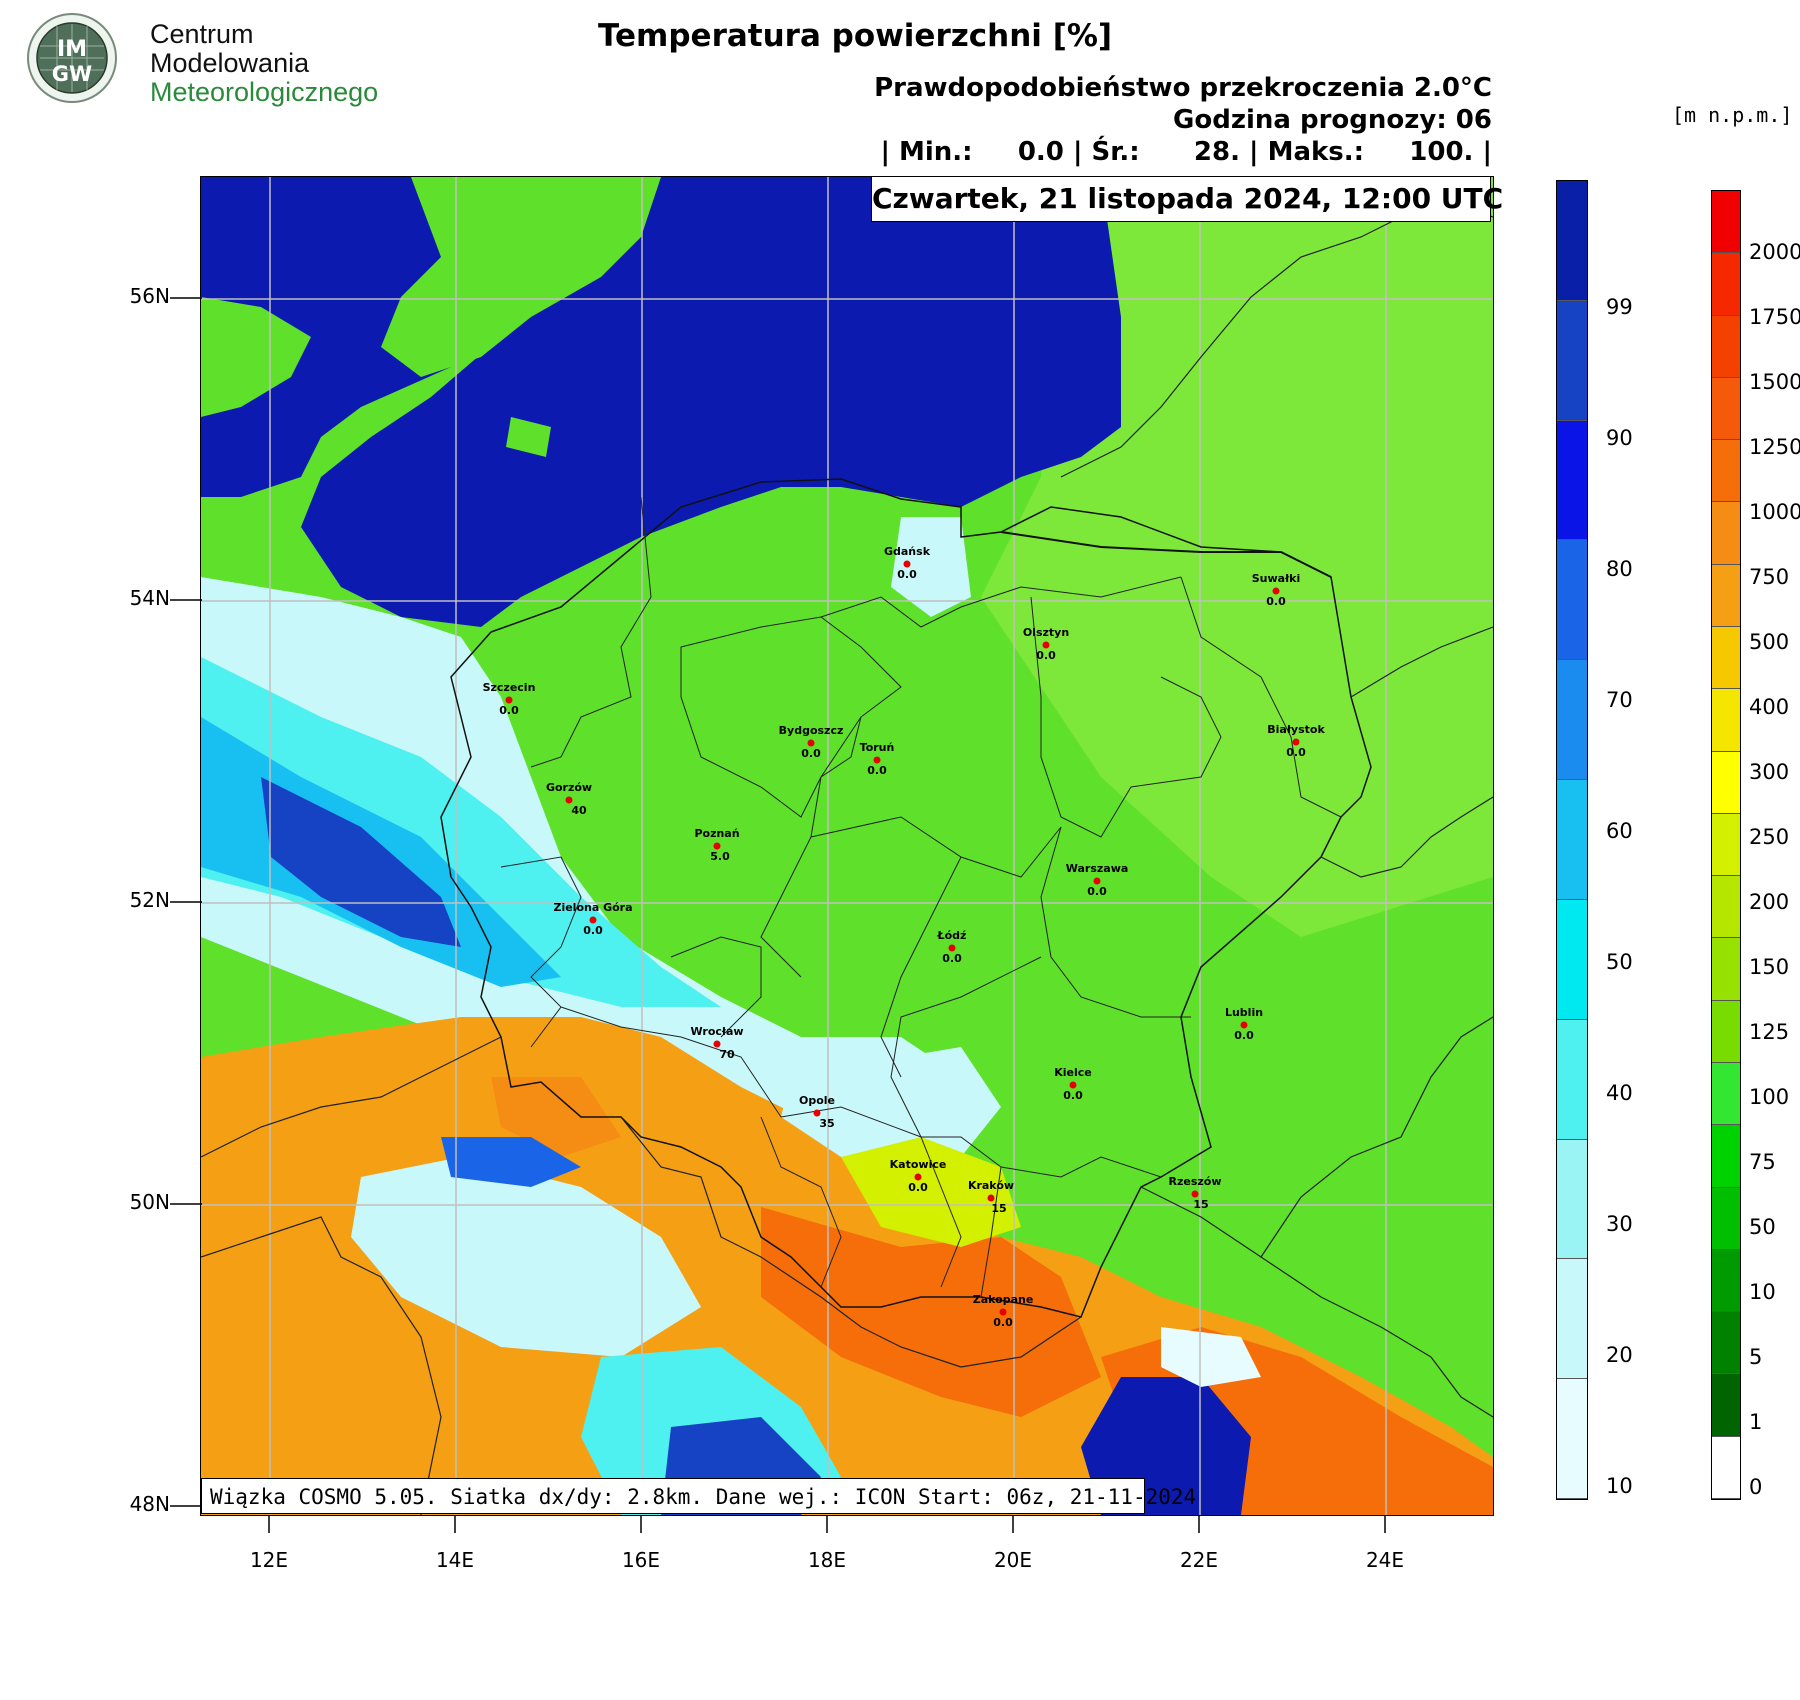 The width and height of the screenshot is (1800, 1700). Describe the element at coordinates (1276, 578) in the screenshot. I see `city-name: Suwałki` at that location.